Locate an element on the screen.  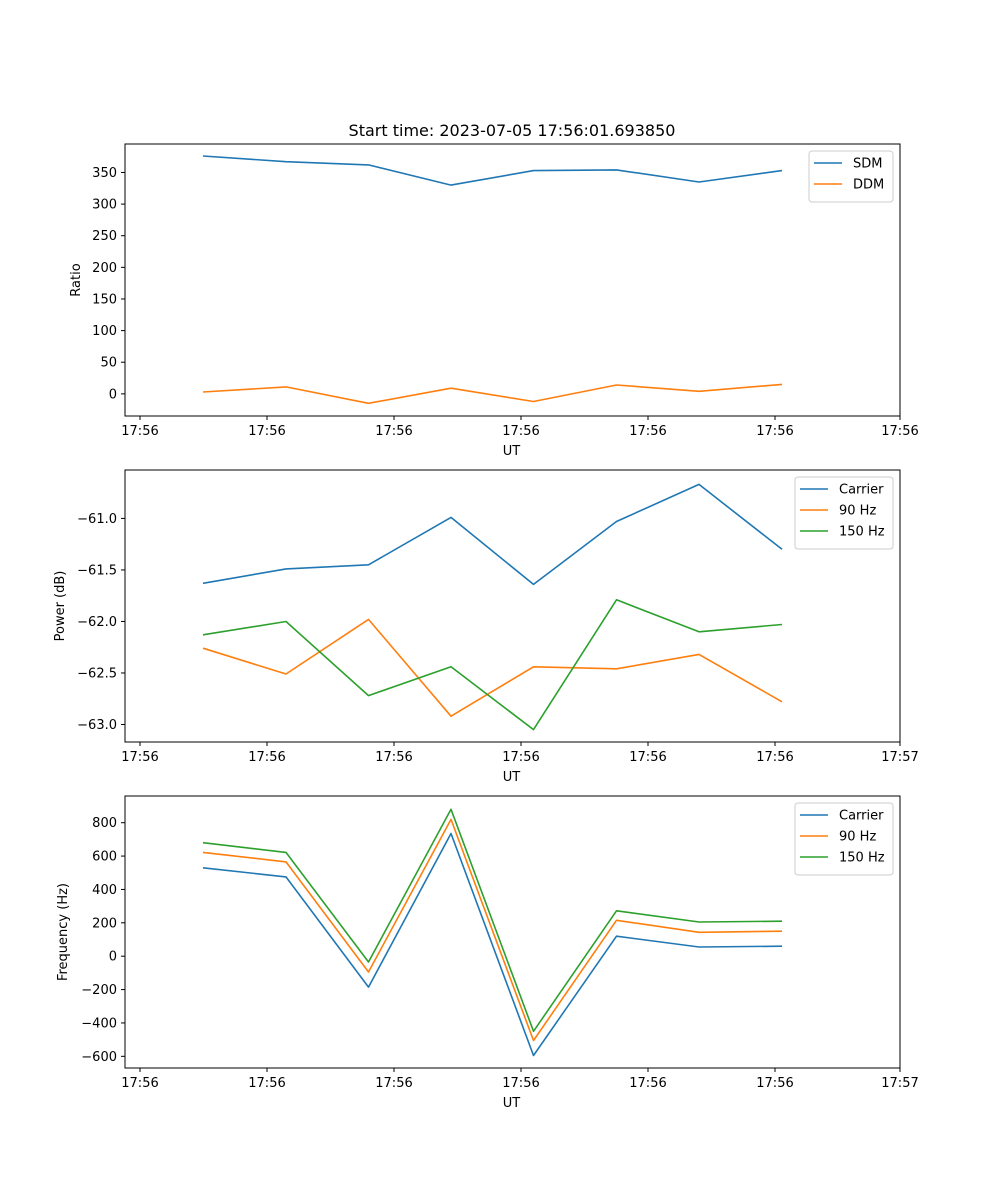
series-line-sdm is located at coordinates (492, 170).